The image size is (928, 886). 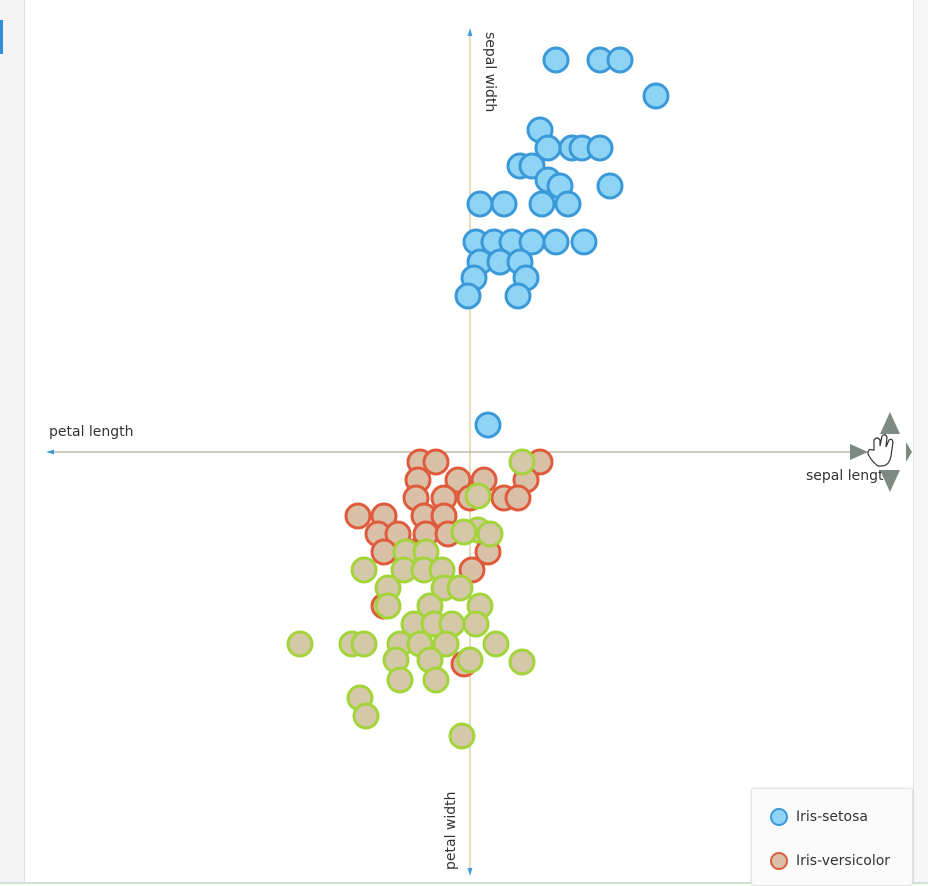 I want to click on legend-item-versicolor: Iris-versicolor, so click(x=830, y=861).